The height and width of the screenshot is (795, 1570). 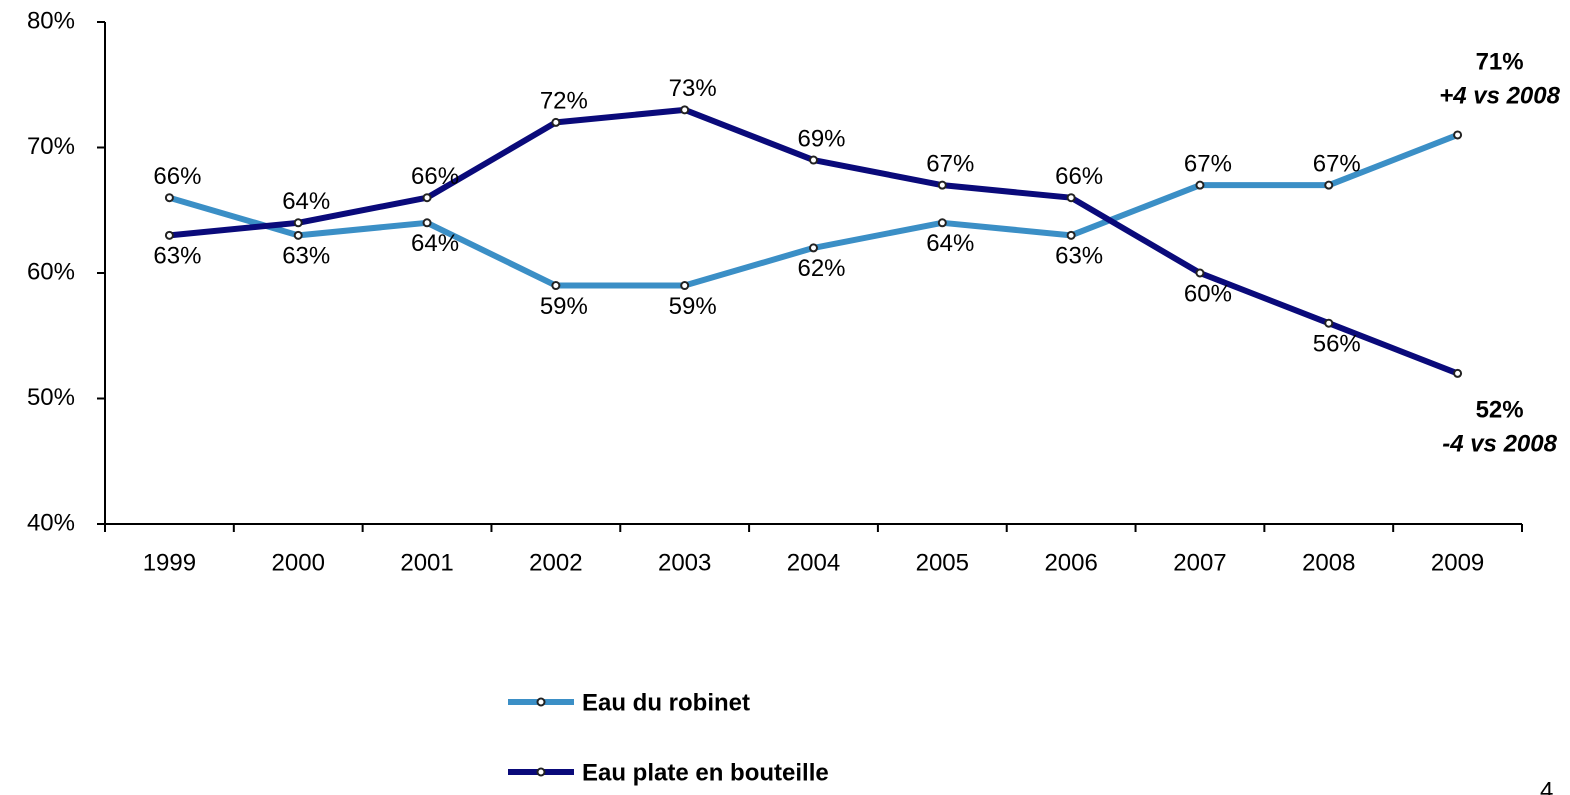 What do you see at coordinates (1499, 95) in the screenshot?
I see `annotation: +4 vs 2008` at bounding box center [1499, 95].